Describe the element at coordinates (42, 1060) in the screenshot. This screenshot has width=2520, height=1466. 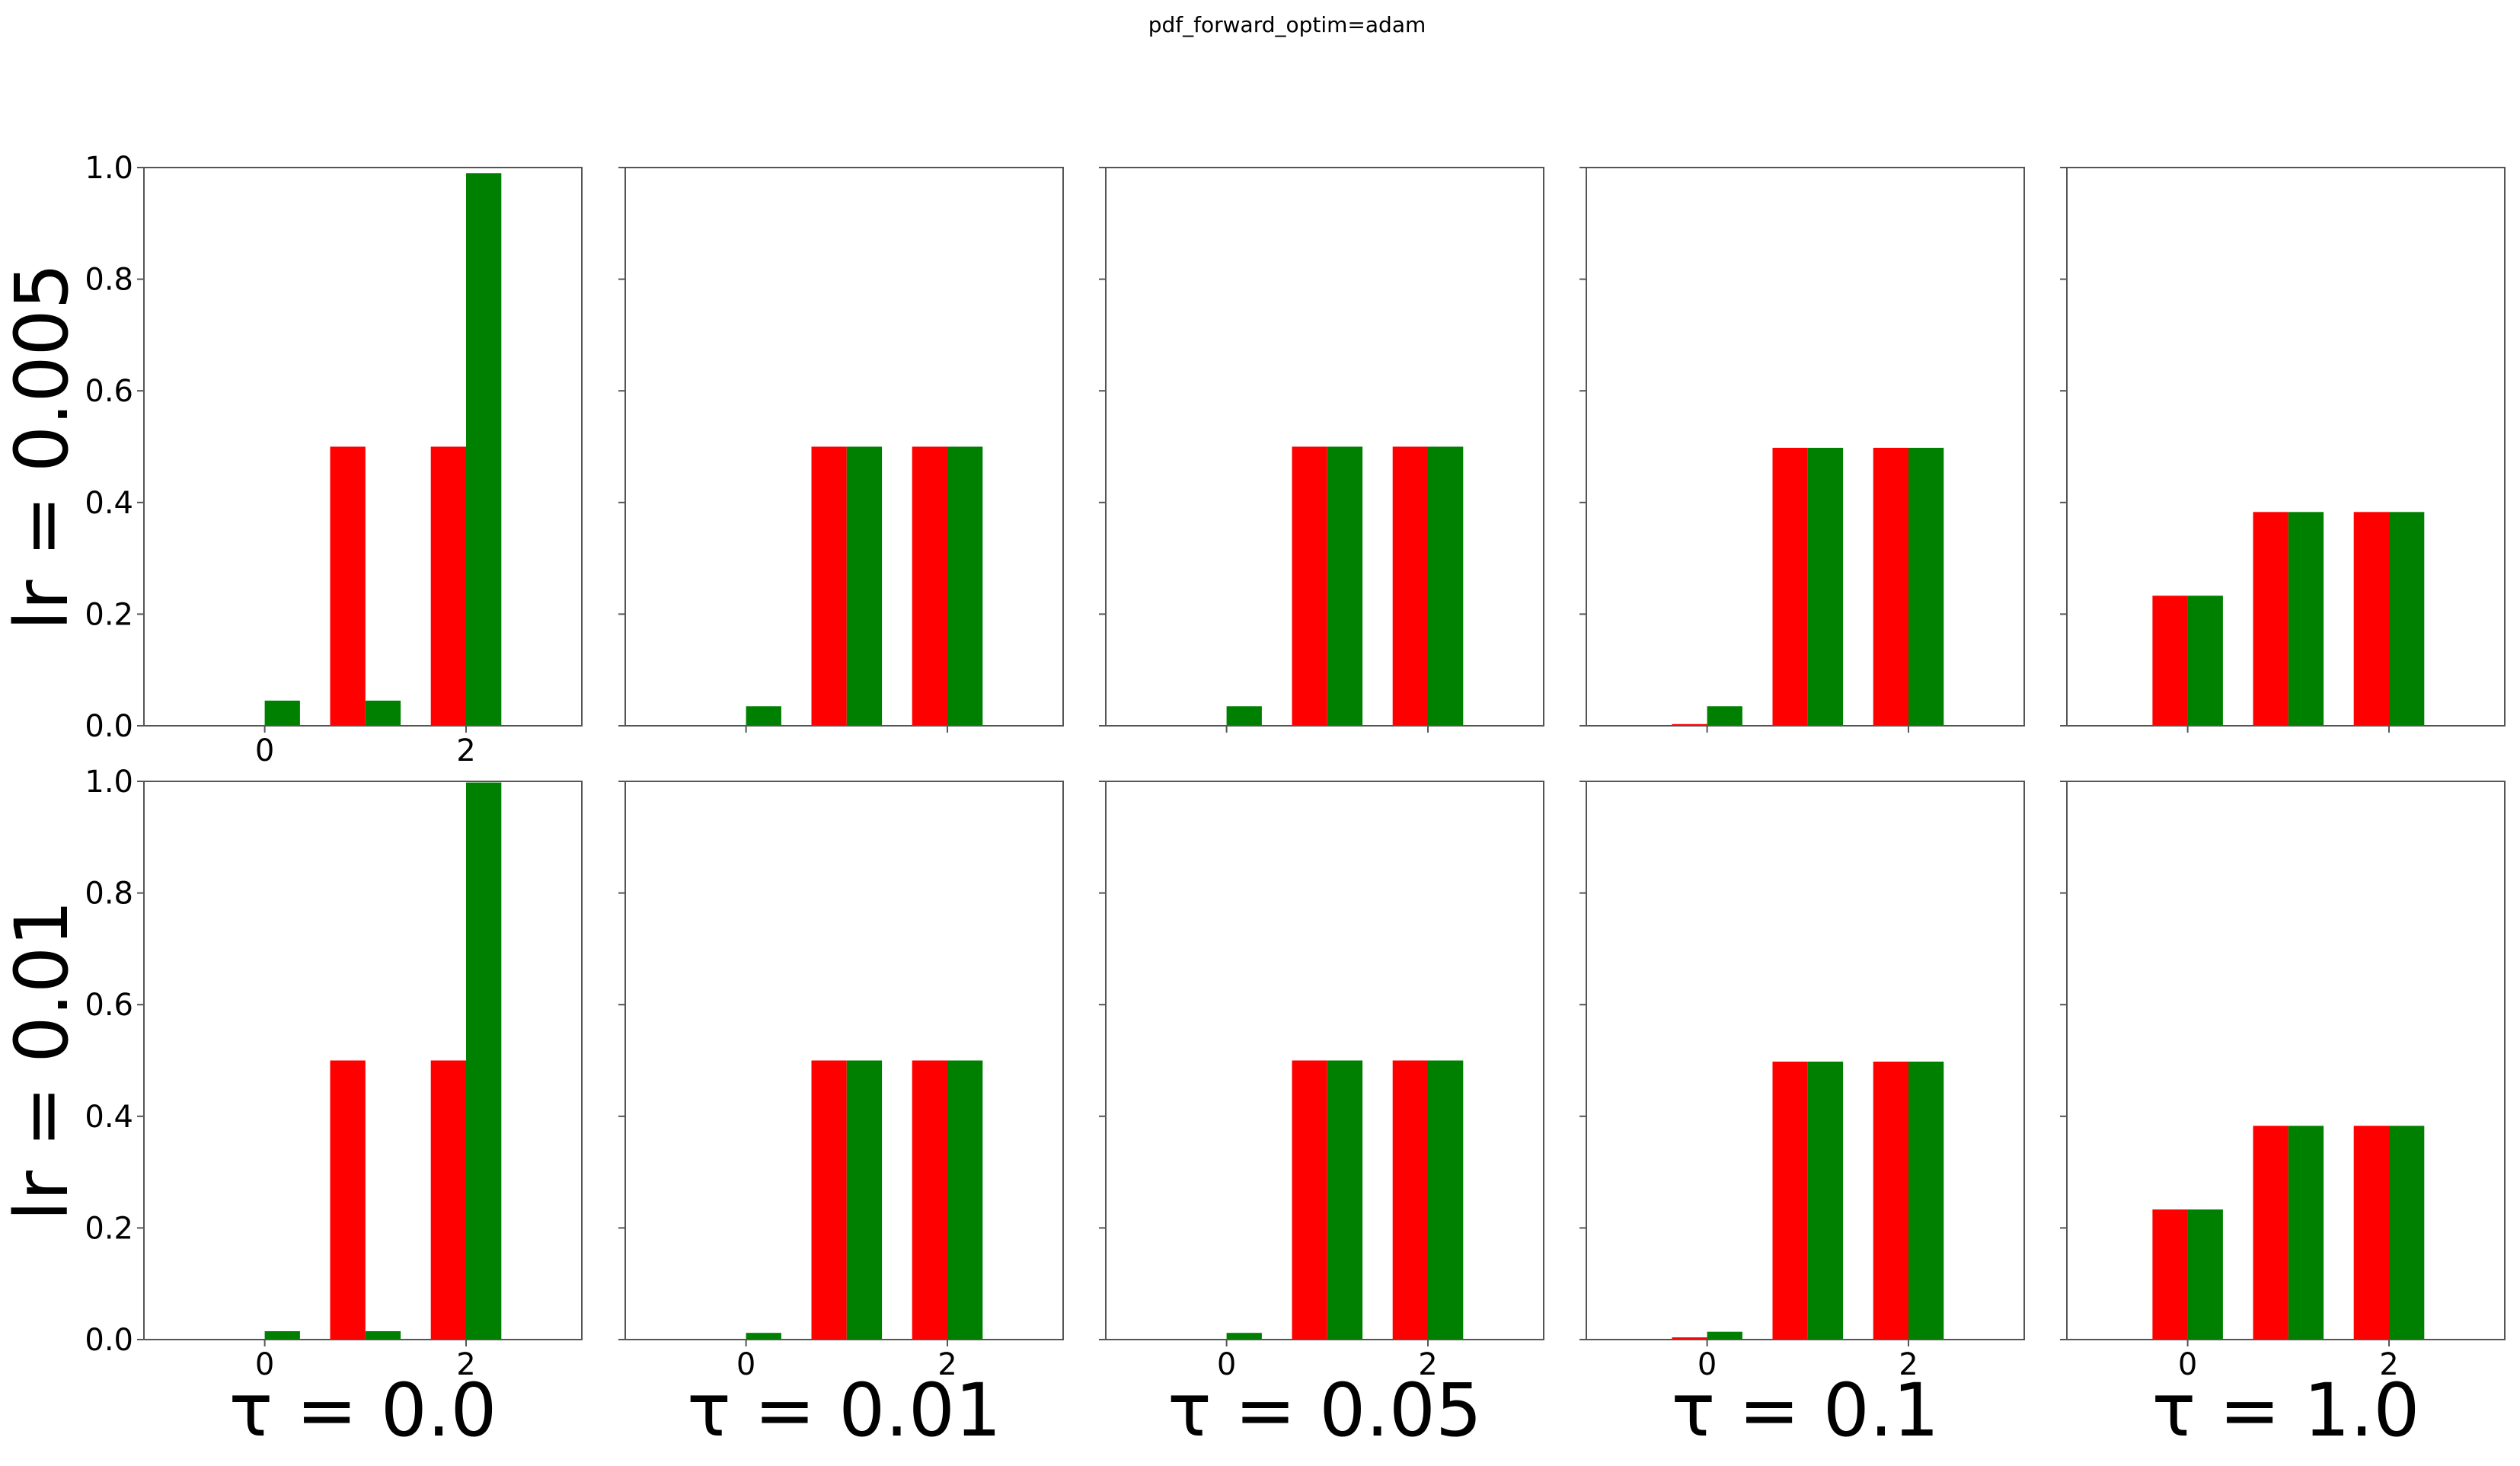
I see `row-label: lr = 0.01` at that location.